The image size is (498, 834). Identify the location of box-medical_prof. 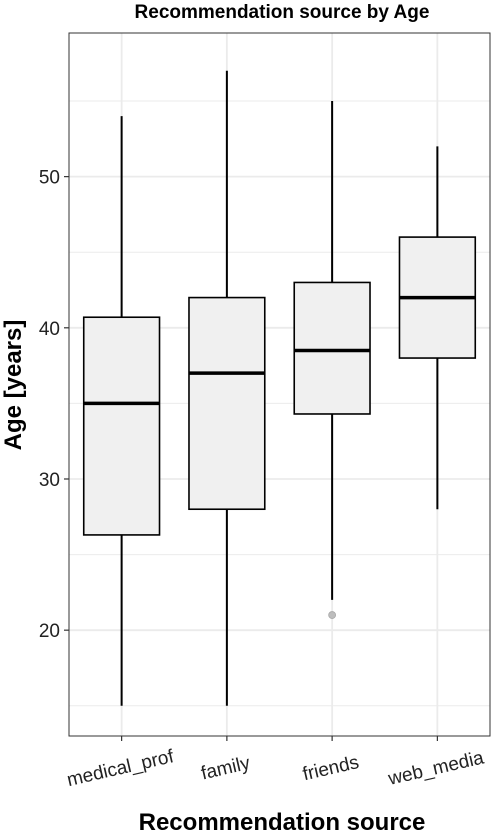
(121, 411).